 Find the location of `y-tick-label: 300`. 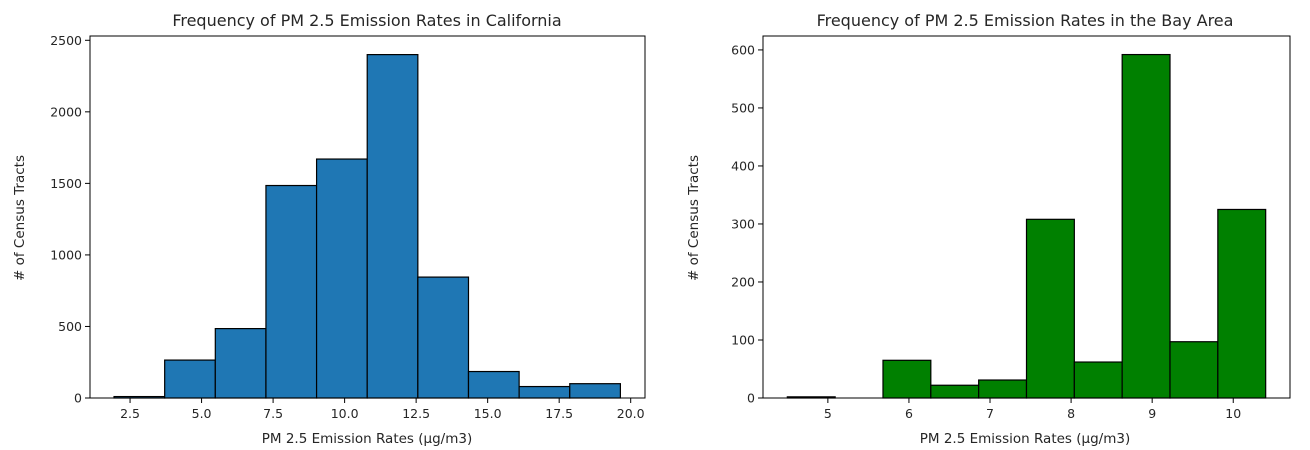

y-tick-label: 300 is located at coordinates (743, 223).